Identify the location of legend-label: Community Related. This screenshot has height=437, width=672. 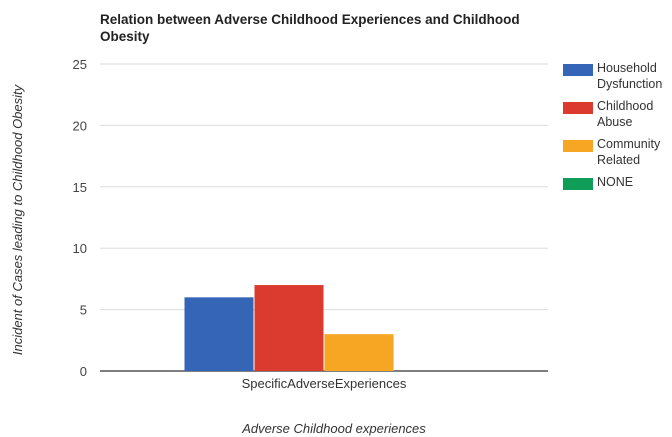
(629, 152).